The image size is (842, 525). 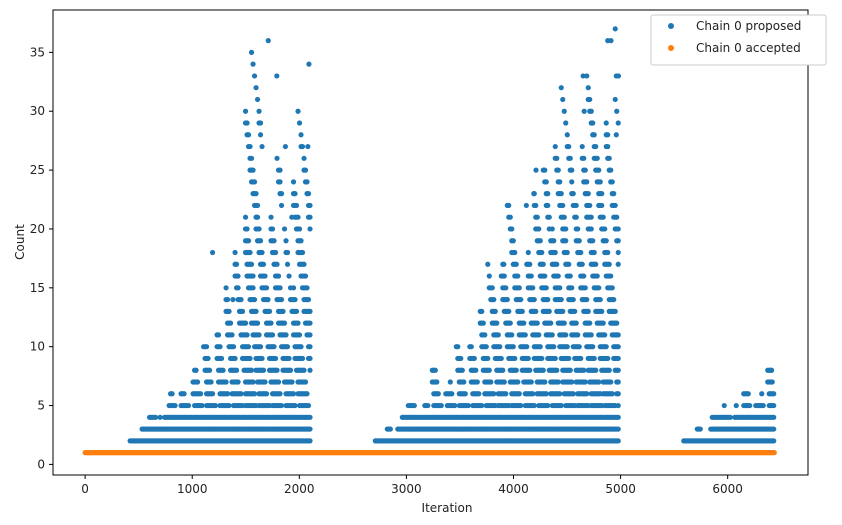 I want to click on x-tick-label: 5000, so click(x=620, y=489).